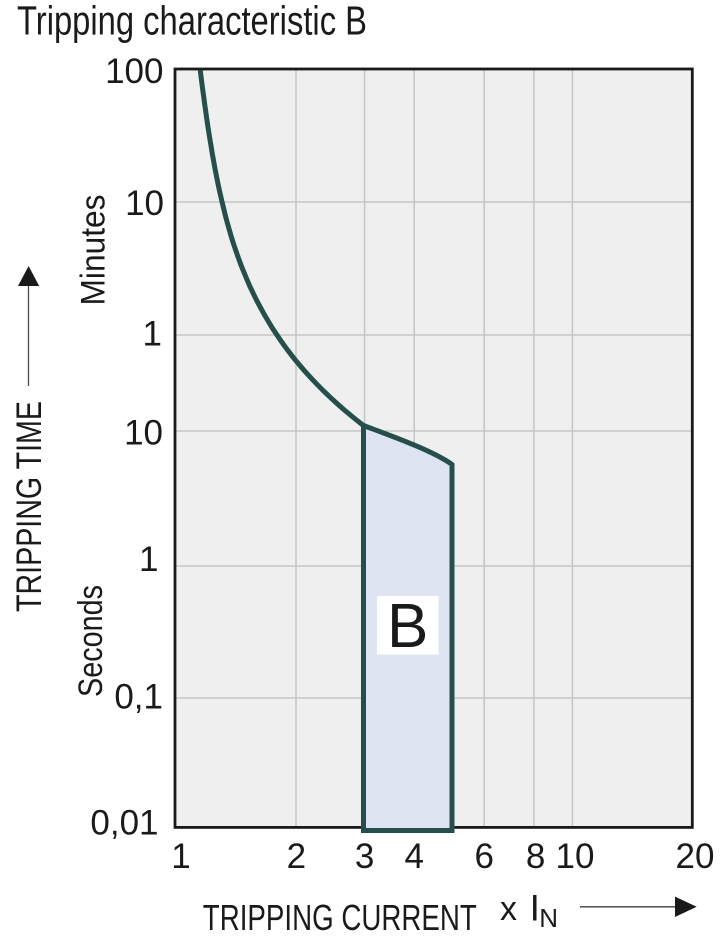 This screenshot has height=938, width=720. I want to click on svg-text: I, so click(535, 907).